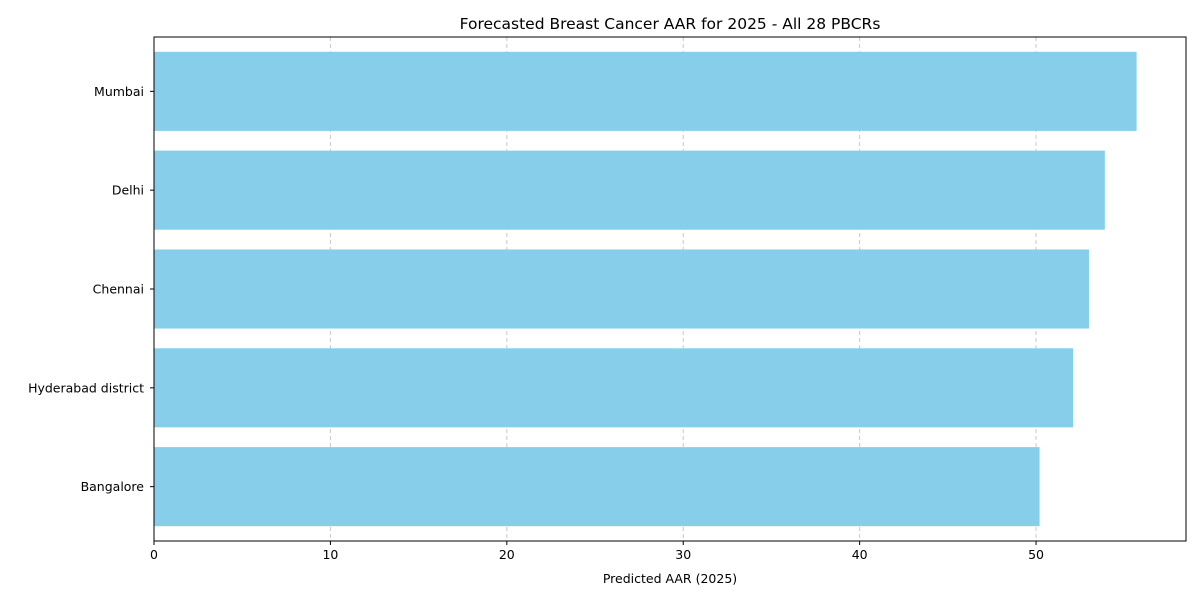 The image size is (1200, 600). I want to click on y-tick-label: Hyderabad district, so click(86, 387).